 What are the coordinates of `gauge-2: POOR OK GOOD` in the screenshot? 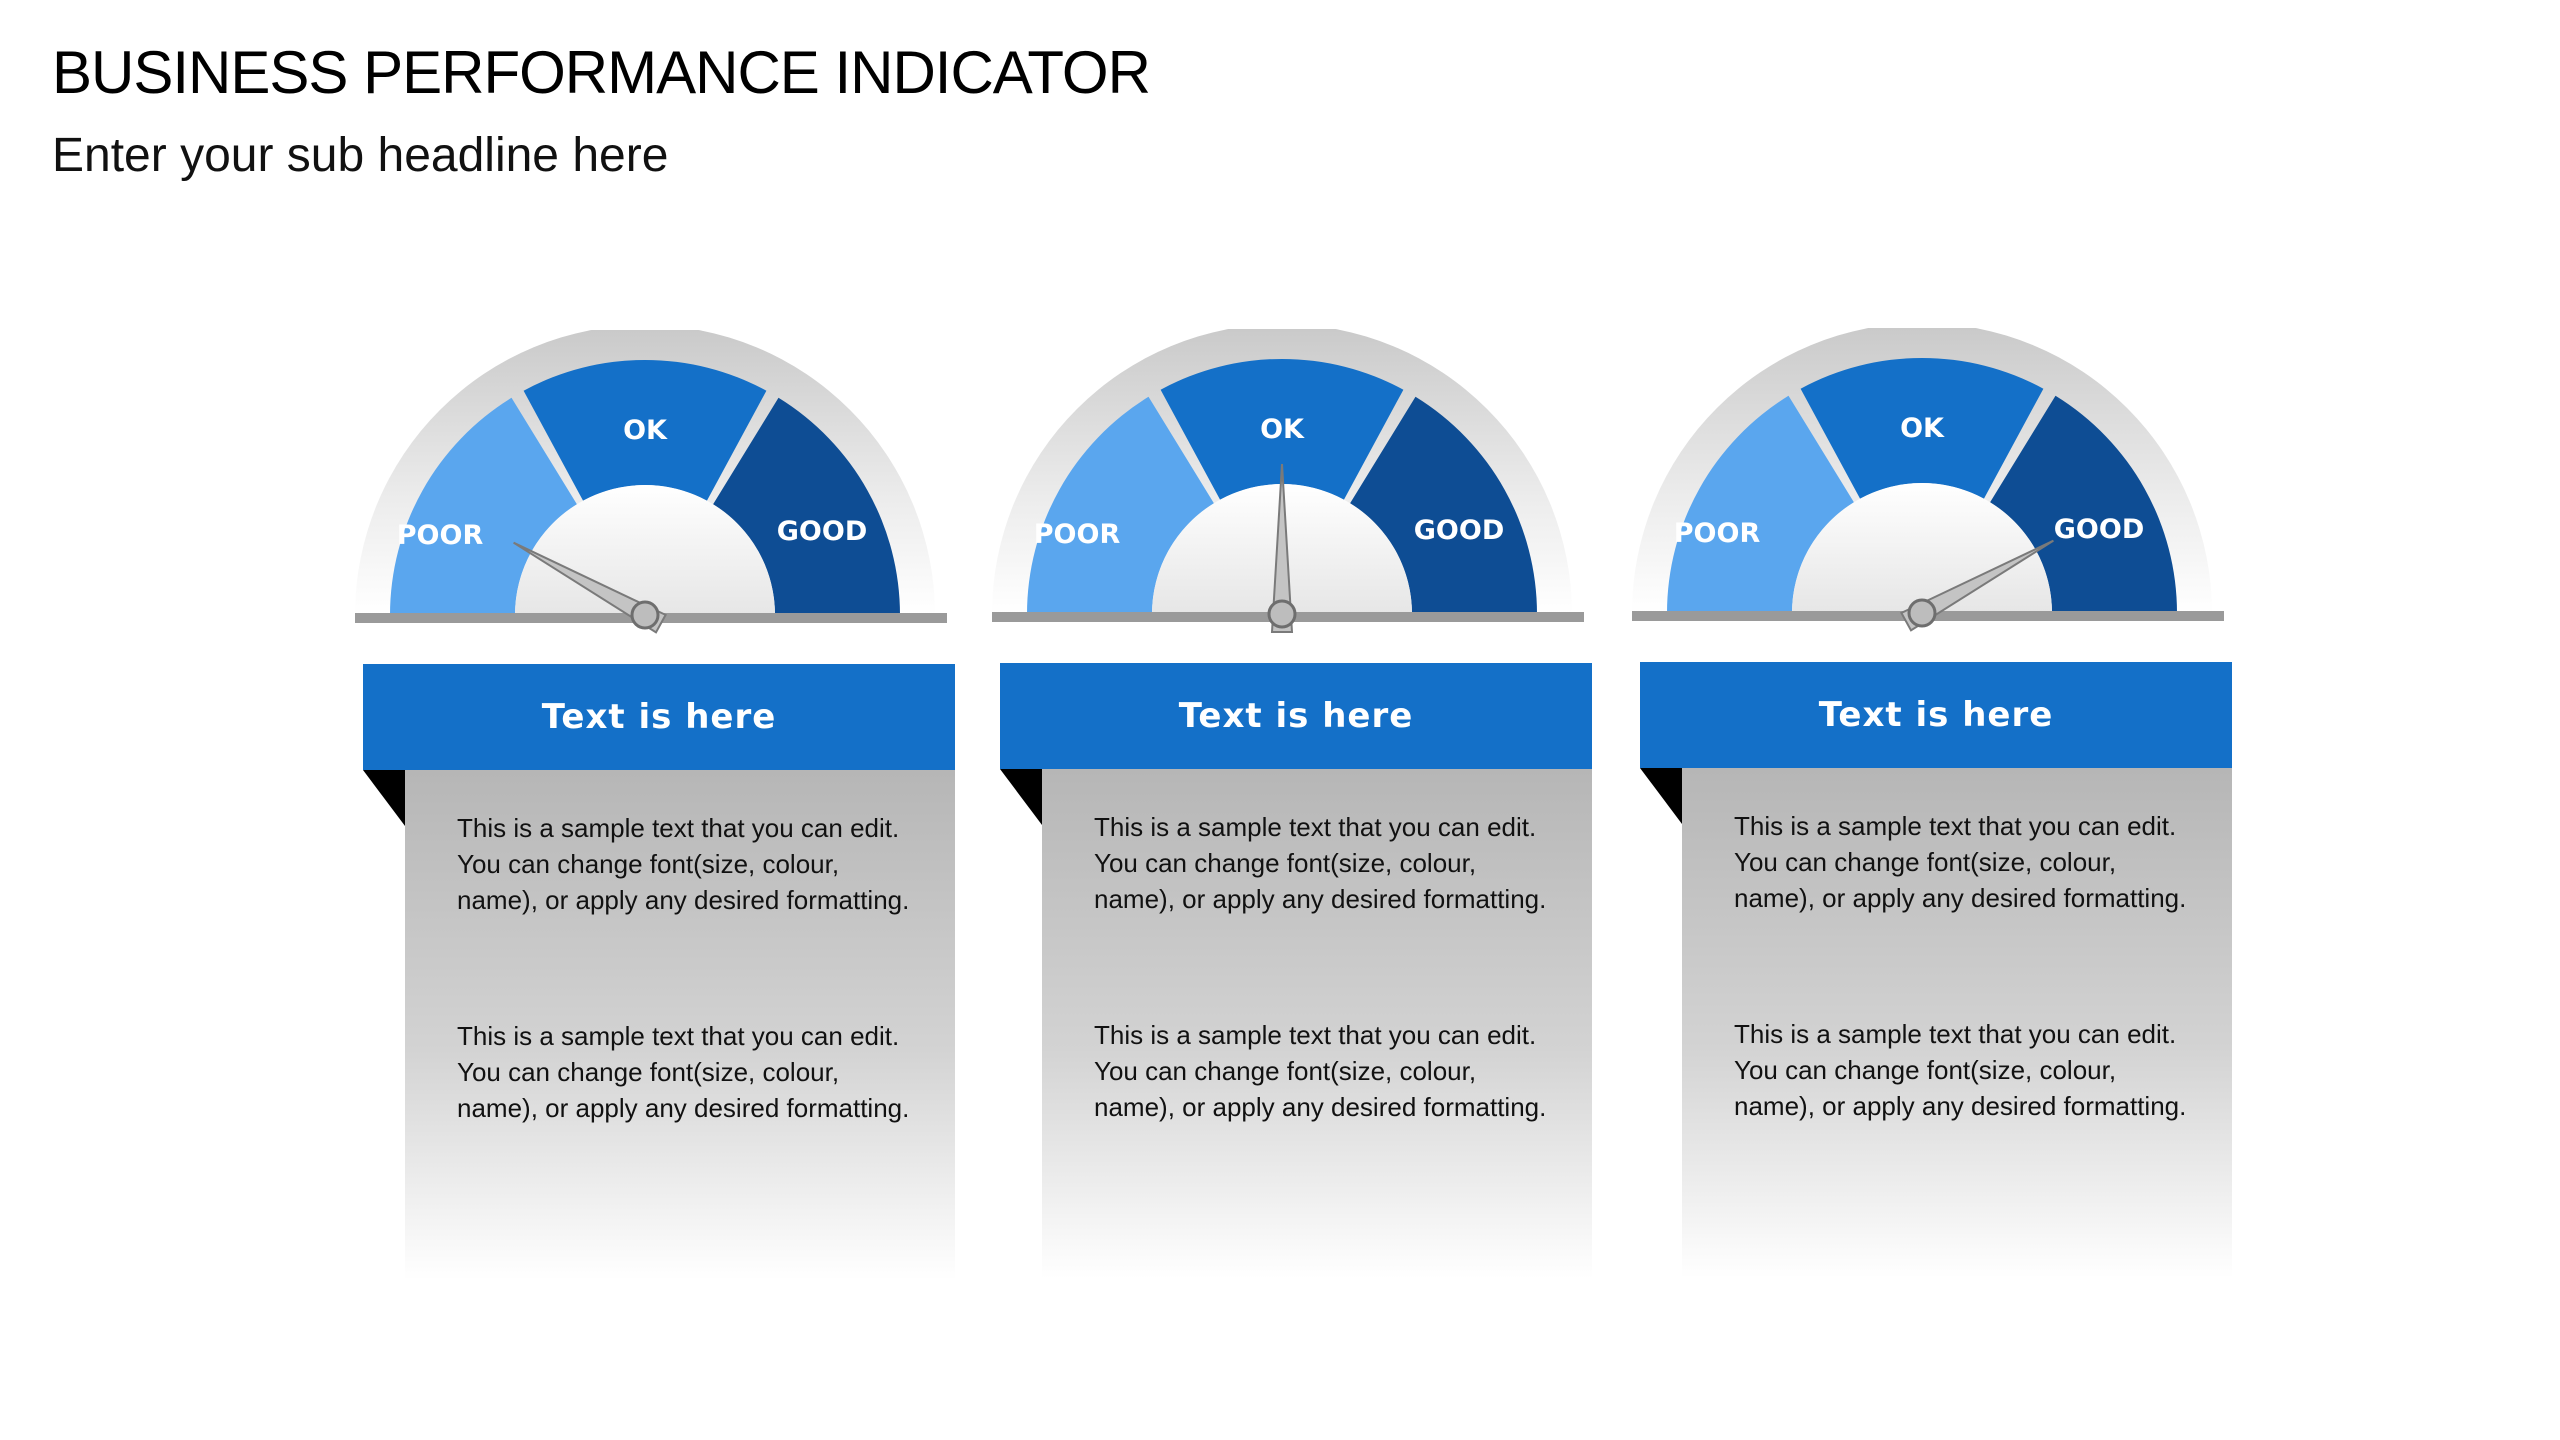 It's located at (1288, 481).